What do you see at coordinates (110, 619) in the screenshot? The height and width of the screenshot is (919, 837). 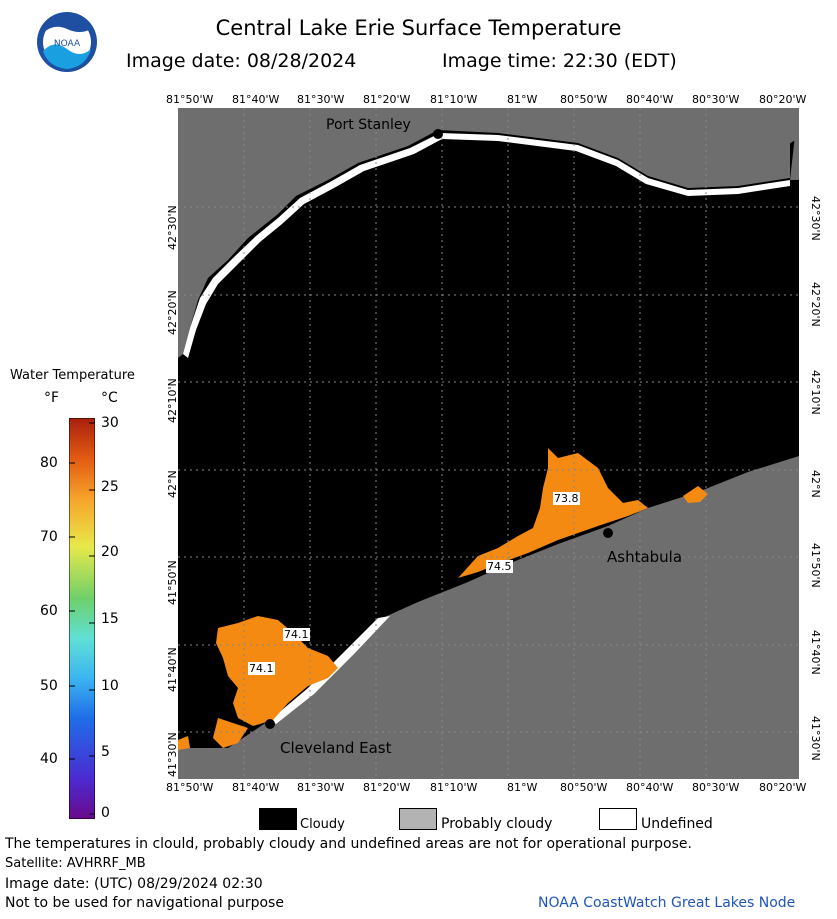 I see `scale-c-tick: 15` at bounding box center [110, 619].